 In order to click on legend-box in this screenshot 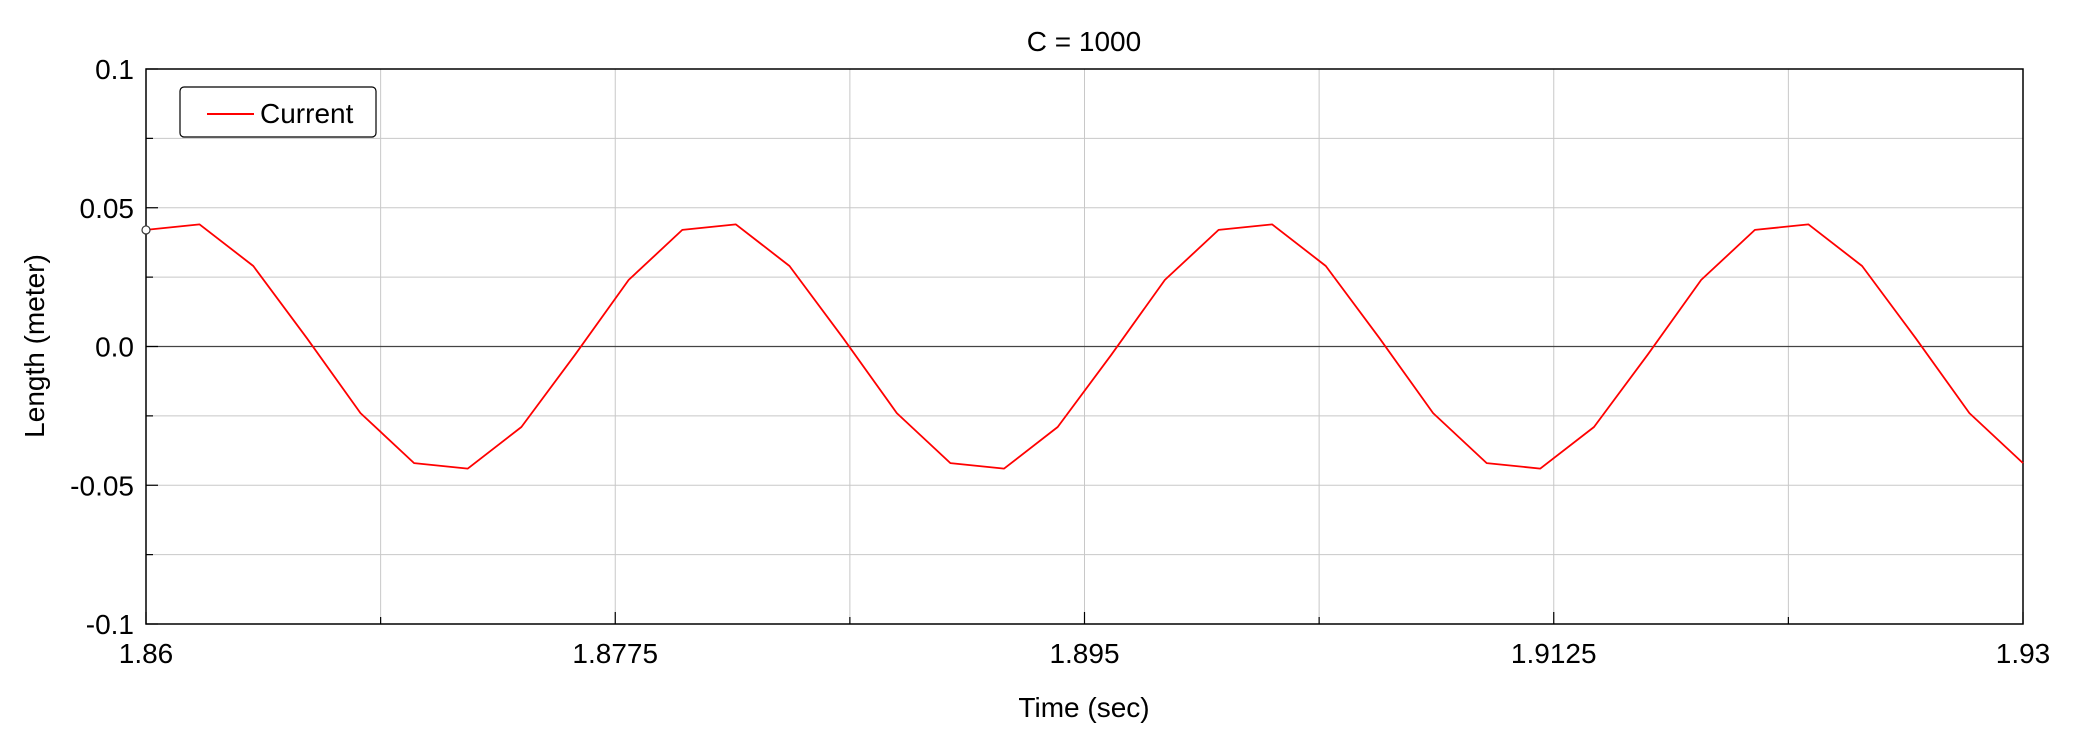, I will do `click(278, 112)`.